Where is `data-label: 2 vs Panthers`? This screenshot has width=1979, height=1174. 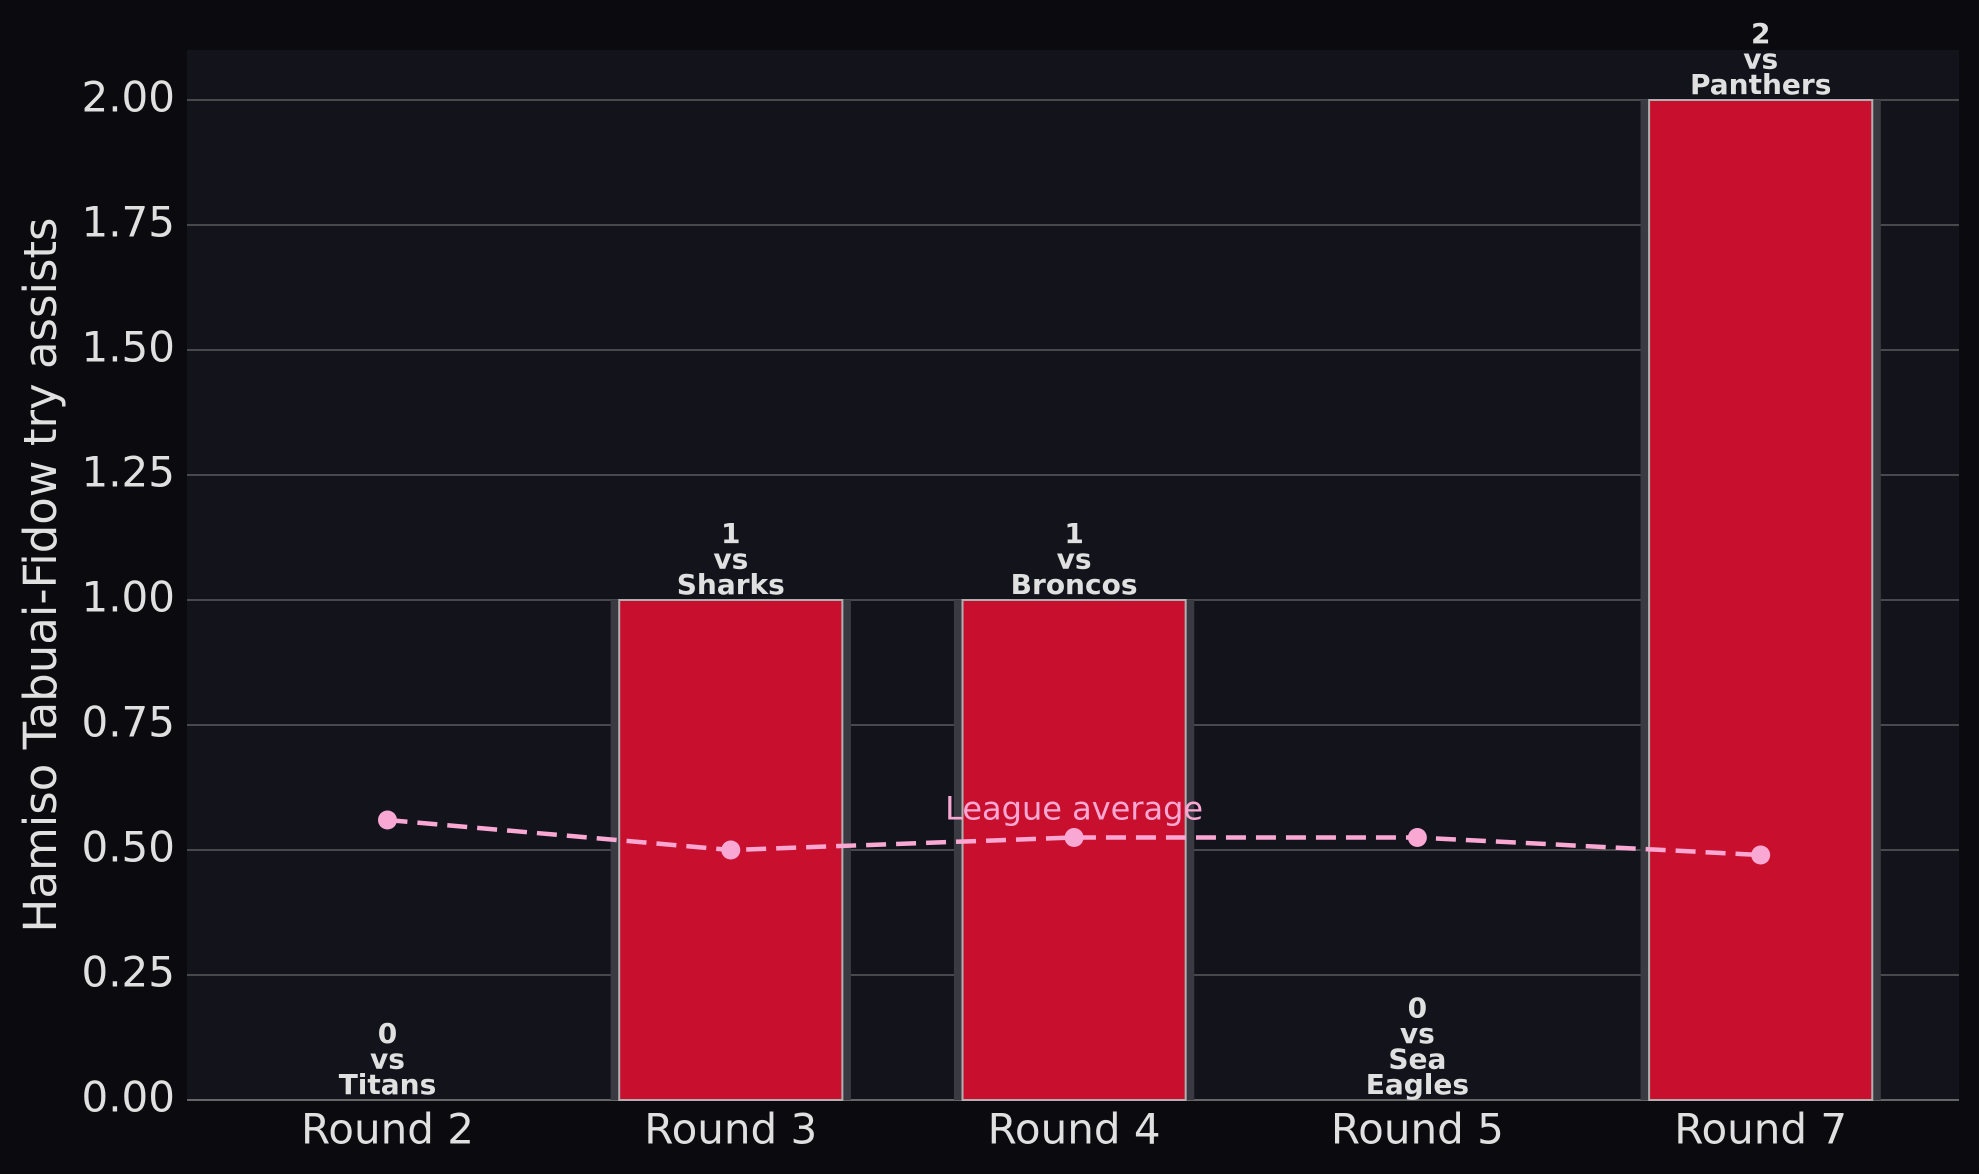 data-label: 2 vs Panthers is located at coordinates (1760, 59).